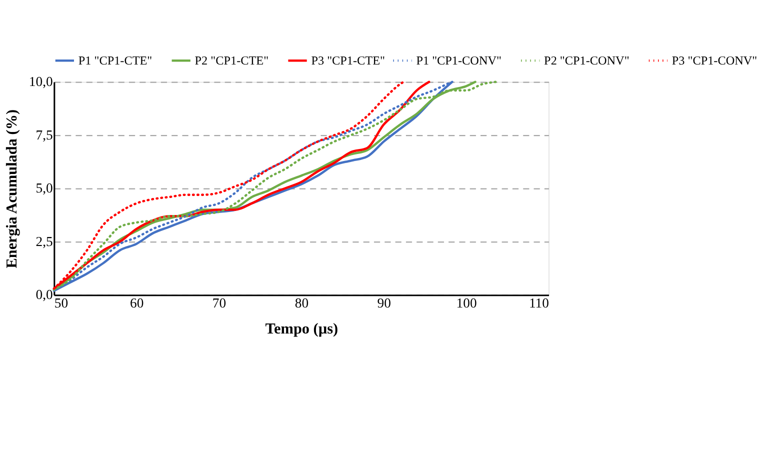  What do you see at coordinates (539, 303) in the screenshot?
I see `x-tick-label: 110` at bounding box center [539, 303].